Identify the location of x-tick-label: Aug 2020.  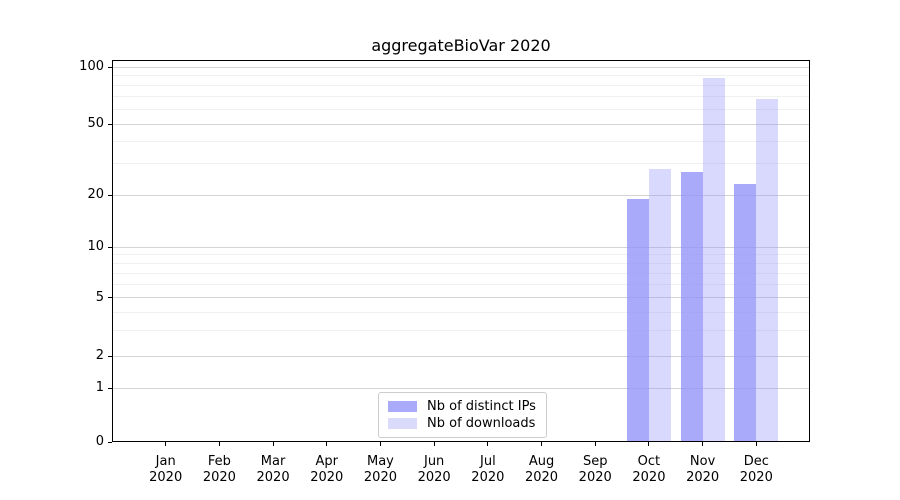
(541, 469).